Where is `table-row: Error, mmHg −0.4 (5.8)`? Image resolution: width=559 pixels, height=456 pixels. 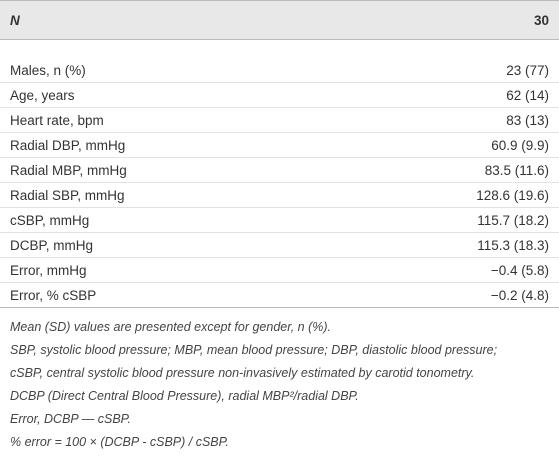
table-row: Error, mmHg −0.4 (5.8) is located at coordinates (279, 270).